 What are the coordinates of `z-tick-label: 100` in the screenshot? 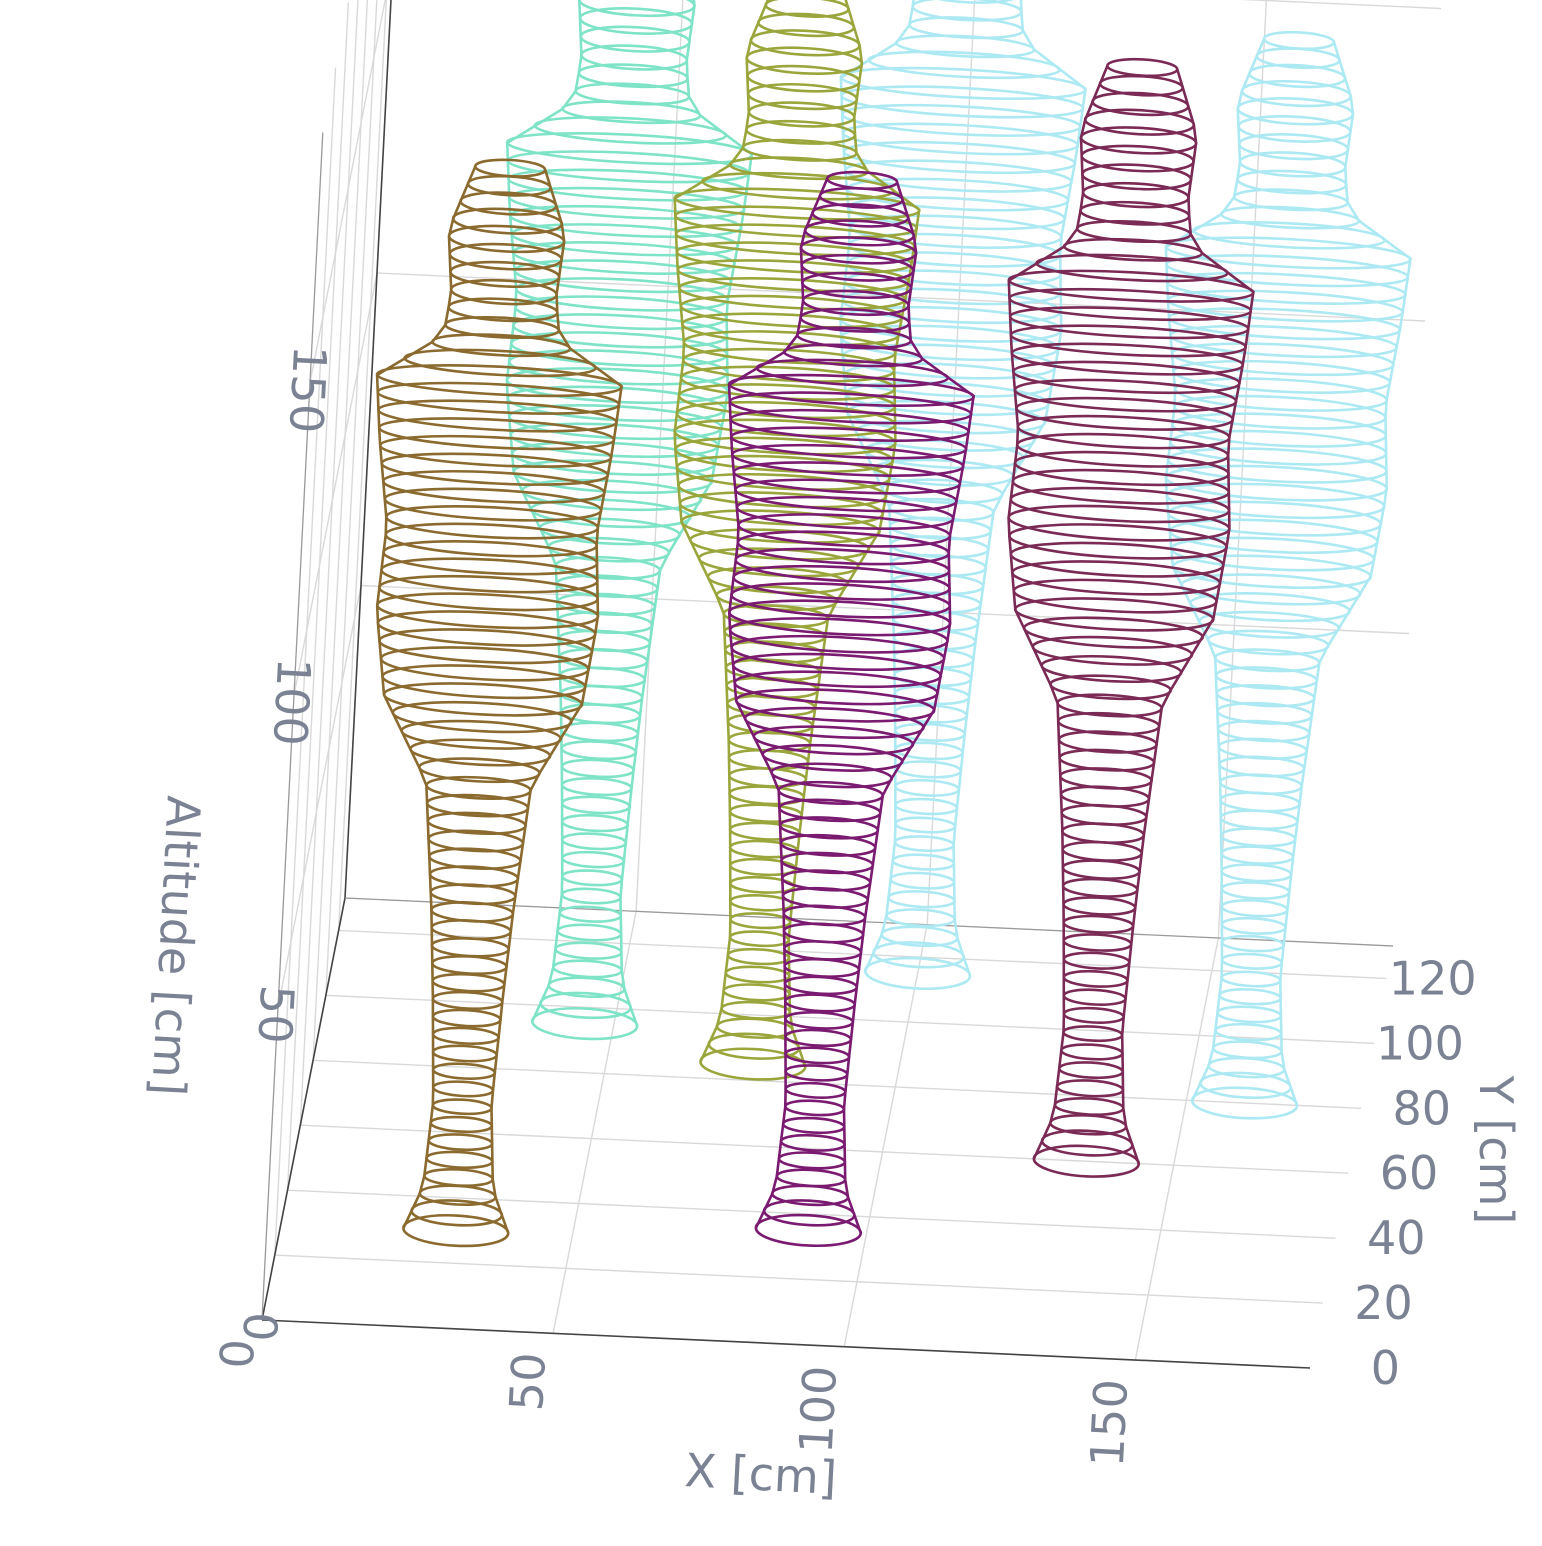 It's located at (292, 702).